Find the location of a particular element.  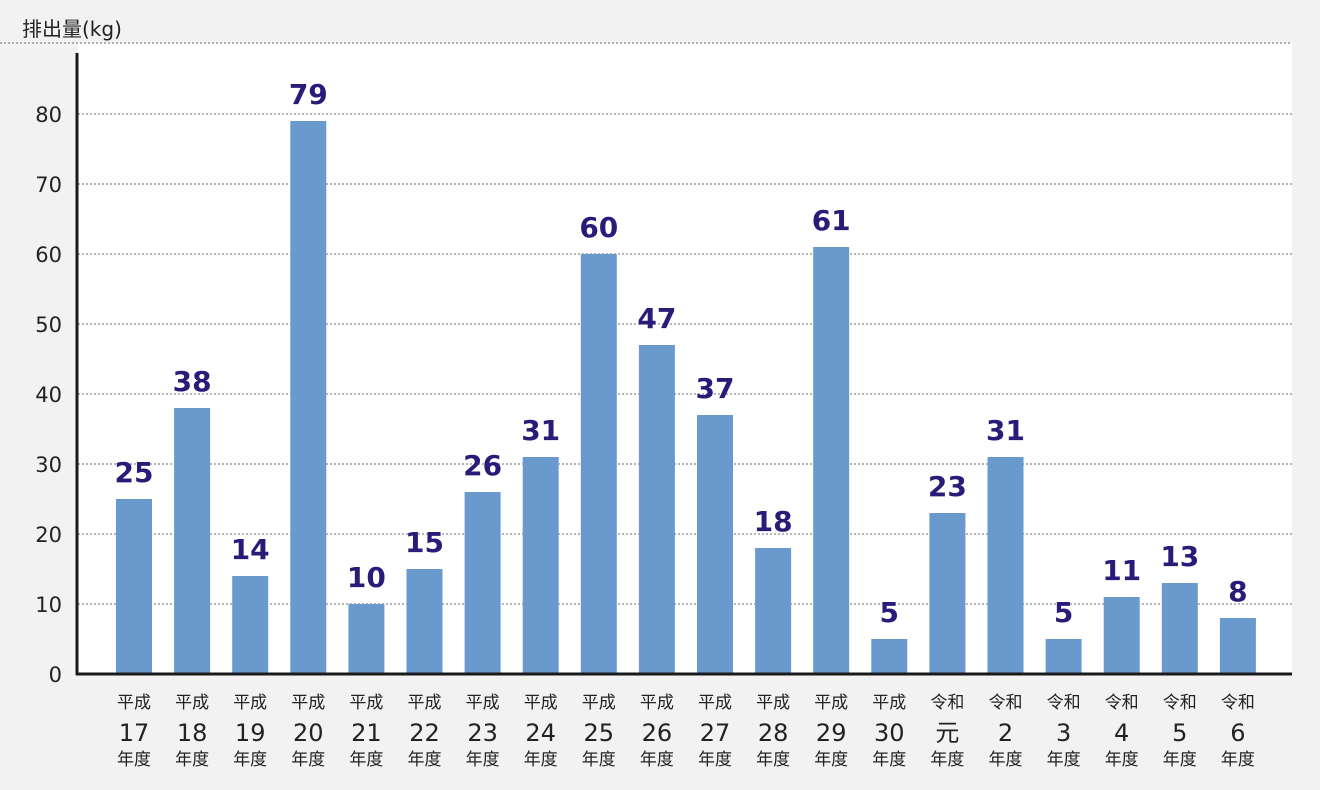

x-tick-year: 20 is located at coordinates (308, 733).